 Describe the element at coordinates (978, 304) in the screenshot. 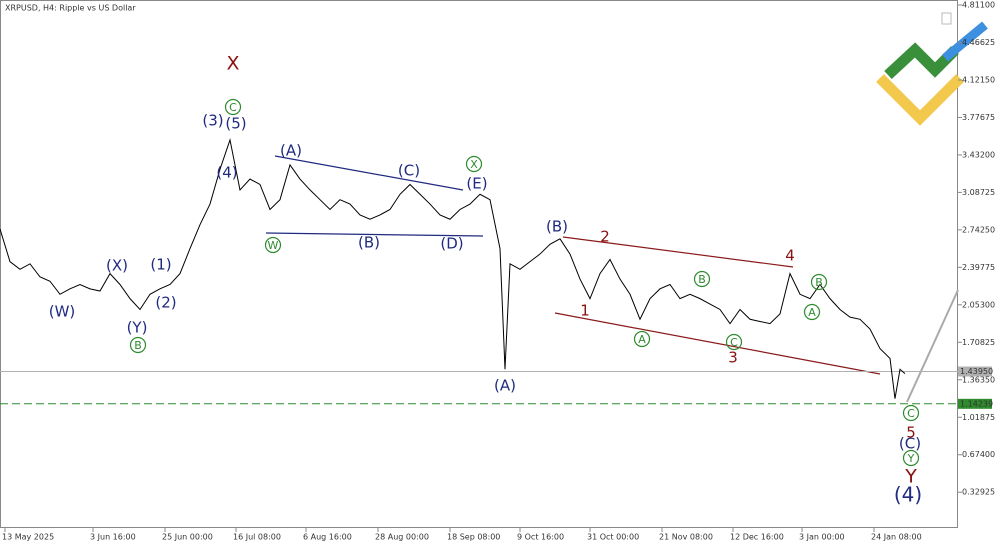

I see `y-tick-label: 2.05300` at that location.